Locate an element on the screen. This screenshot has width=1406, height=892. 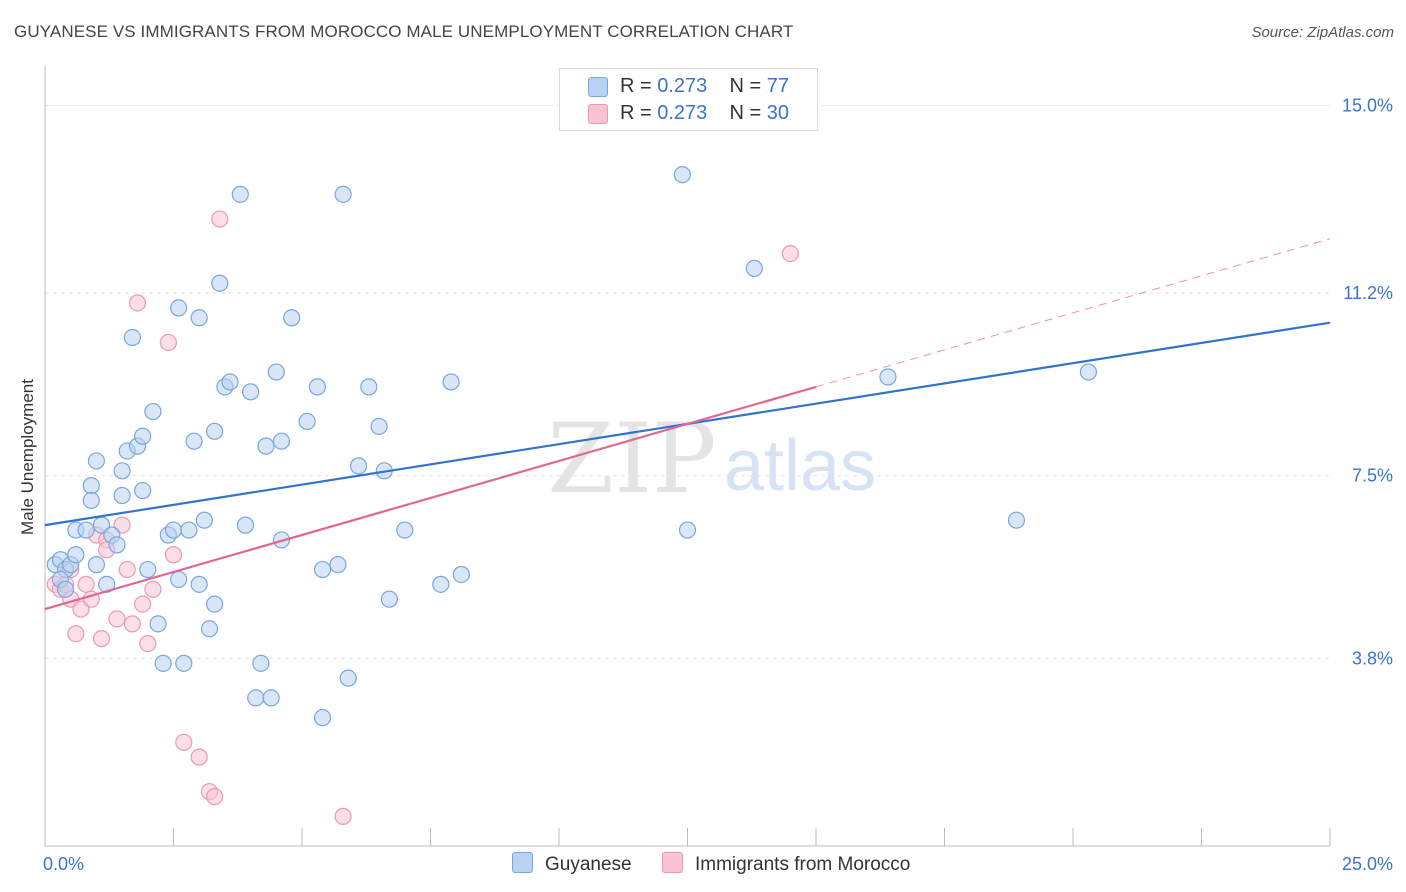
y-tick-label-0: 3.8% is located at coordinates (1372, 658).